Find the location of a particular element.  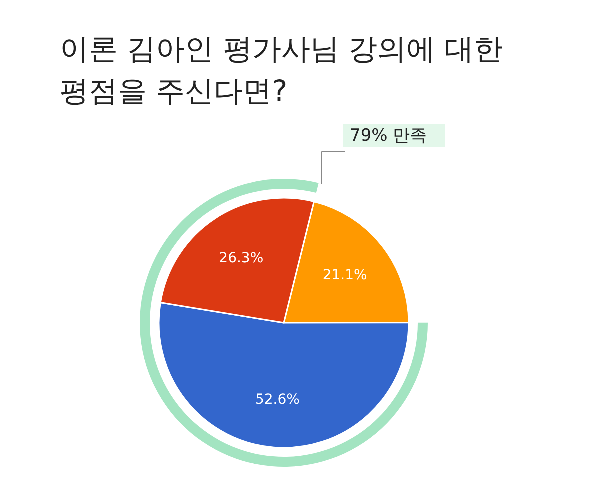

chart-title: 이론 김아인 평가사님 강의에 대한 평점을 주신다면? is located at coordinates (281, 70).